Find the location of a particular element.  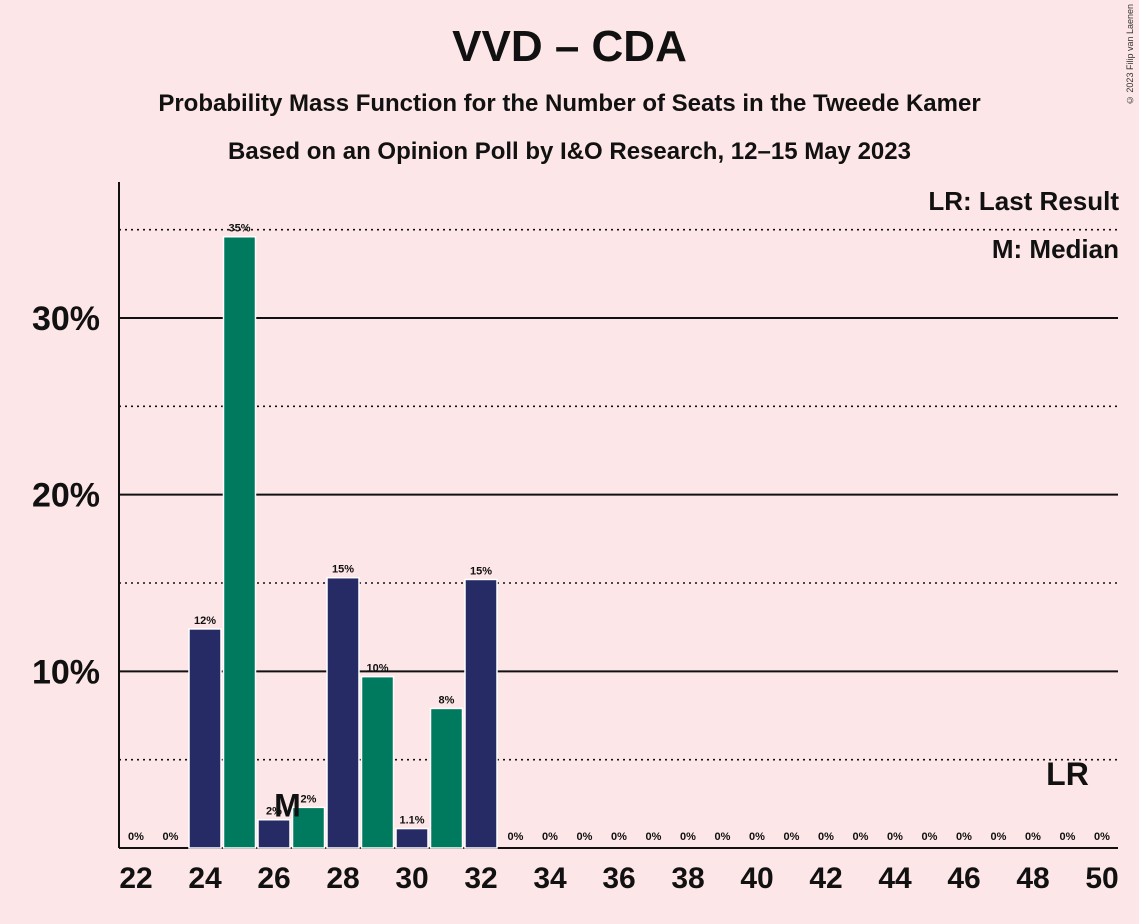

x-tick-label: 40 is located at coordinates (756, 878).